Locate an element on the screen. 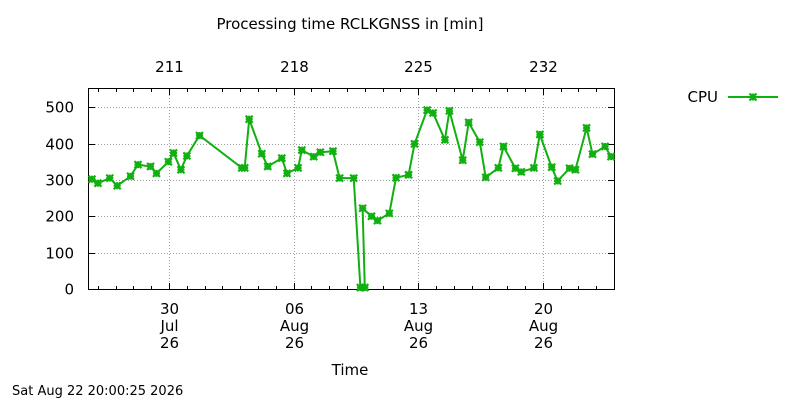  x2-tick-label: 218 is located at coordinates (294, 67).